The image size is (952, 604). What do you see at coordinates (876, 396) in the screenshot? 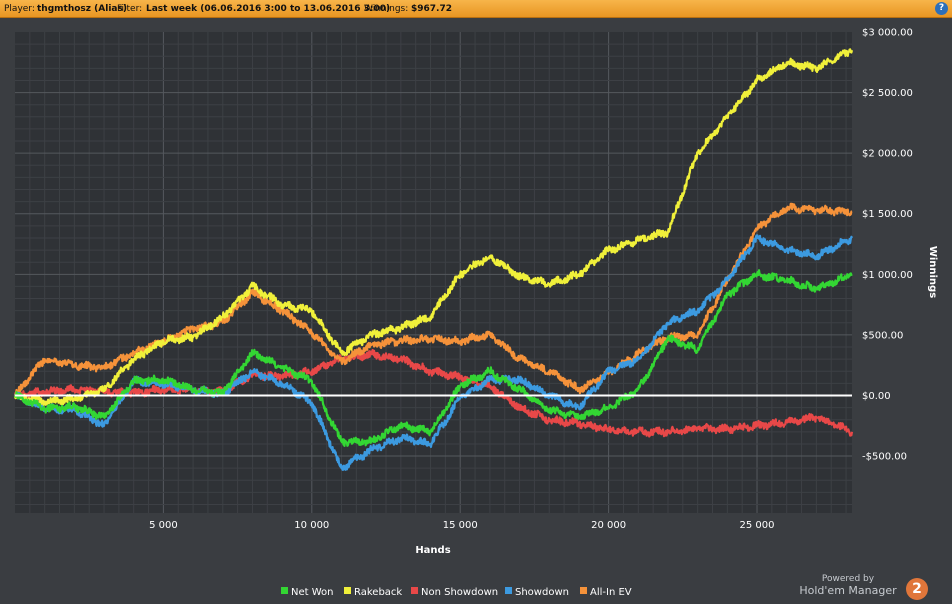
I see `y-tick-label: $0.00` at bounding box center [876, 396].